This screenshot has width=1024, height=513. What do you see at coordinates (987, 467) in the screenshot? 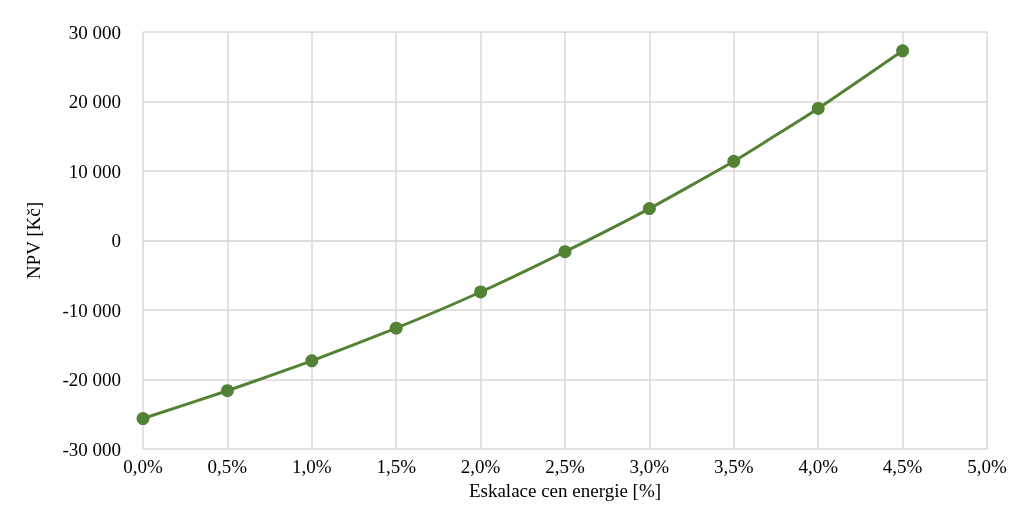
I see `x-tick-label: 5,0%` at bounding box center [987, 467].